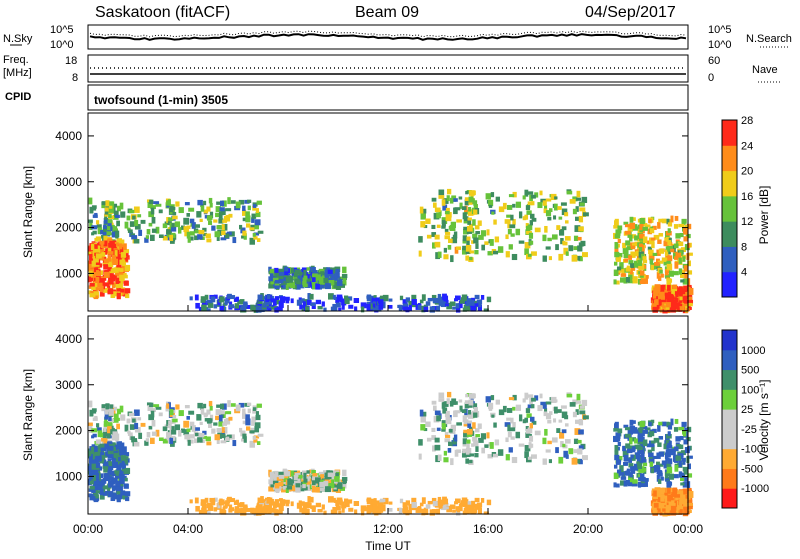 The image size is (800, 559). What do you see at coordinates (289, 488) in the screenshot?
I see `velocity-cell-mid-low` at bounding box center [289, 488].